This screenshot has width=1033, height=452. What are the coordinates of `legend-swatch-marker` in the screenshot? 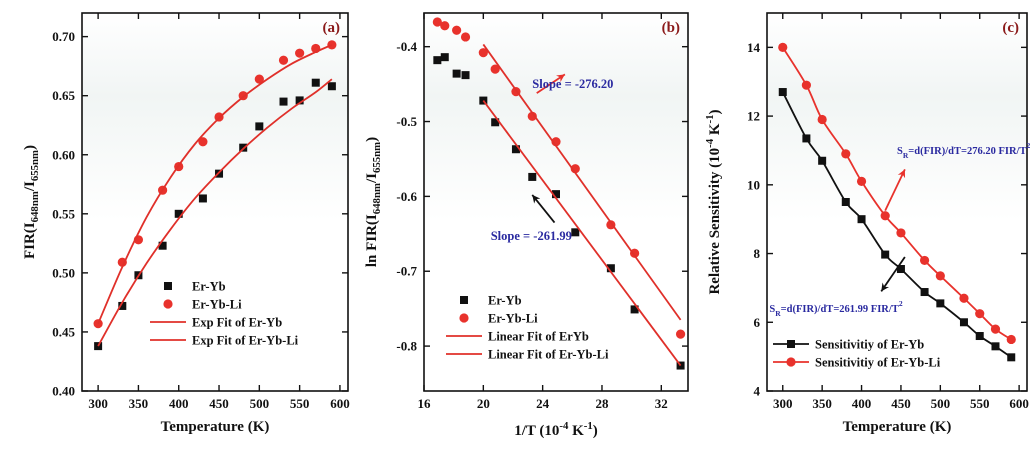 It's located at (791, 362).